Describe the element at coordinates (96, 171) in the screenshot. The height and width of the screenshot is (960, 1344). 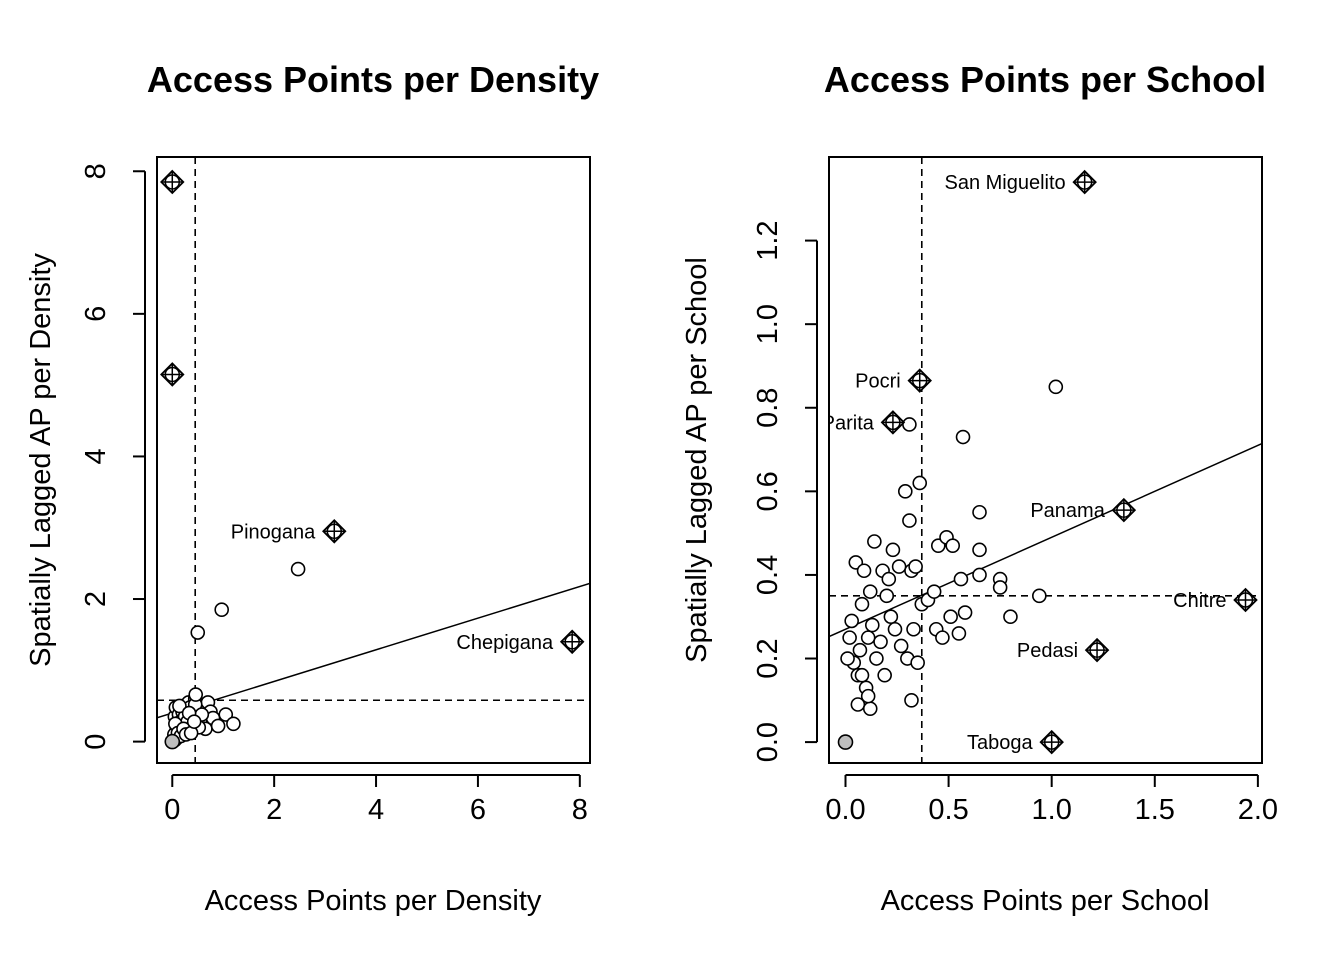
I see `left-y-tick-label: 8` at that location.